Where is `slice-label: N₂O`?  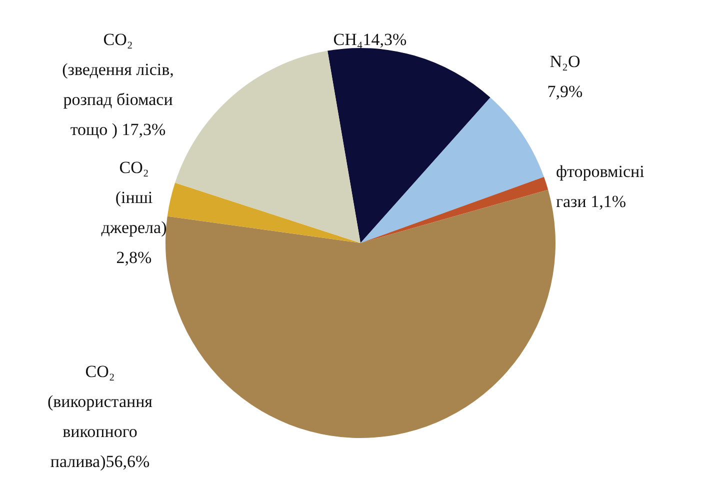
slice-label: N₂O is located at coordinates (565, 61).